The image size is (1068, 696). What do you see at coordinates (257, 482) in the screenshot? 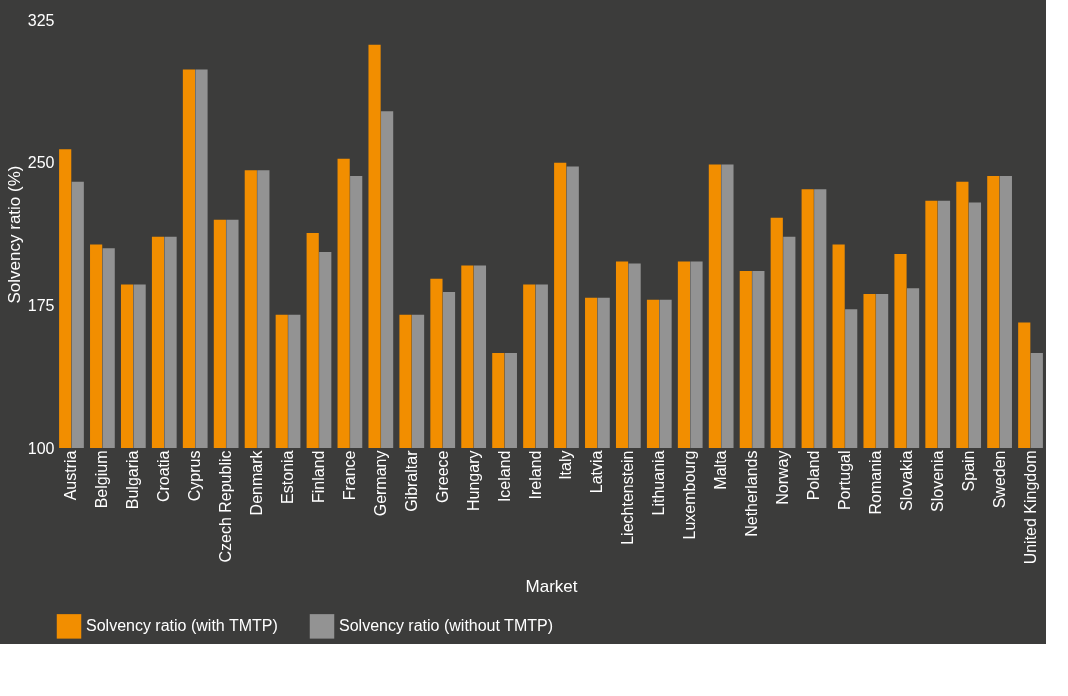
I see `x-tick-label: Denmark` at bounding box center [257, 482].